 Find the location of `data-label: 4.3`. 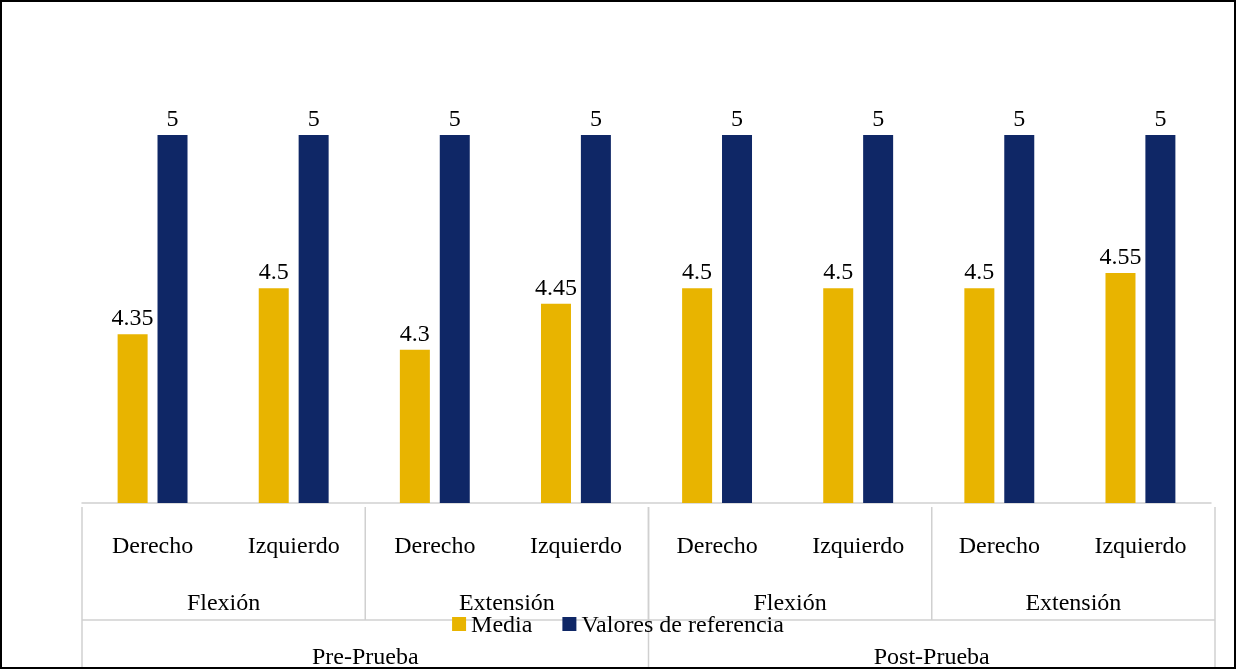

data-label: 4.3 is located at coordinates (414, 332).